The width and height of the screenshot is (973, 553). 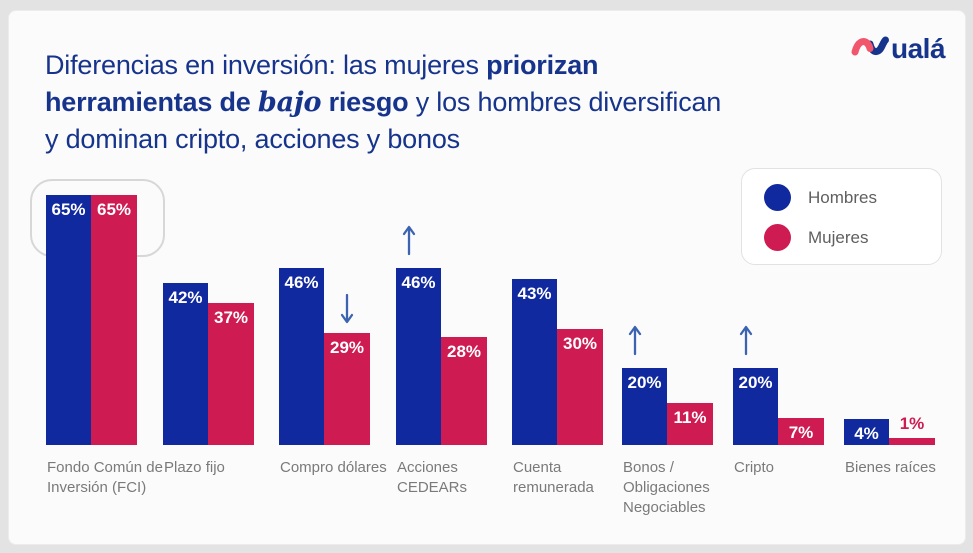 I want to click on bar-value-label: 28%, so click(x=464, y=351).